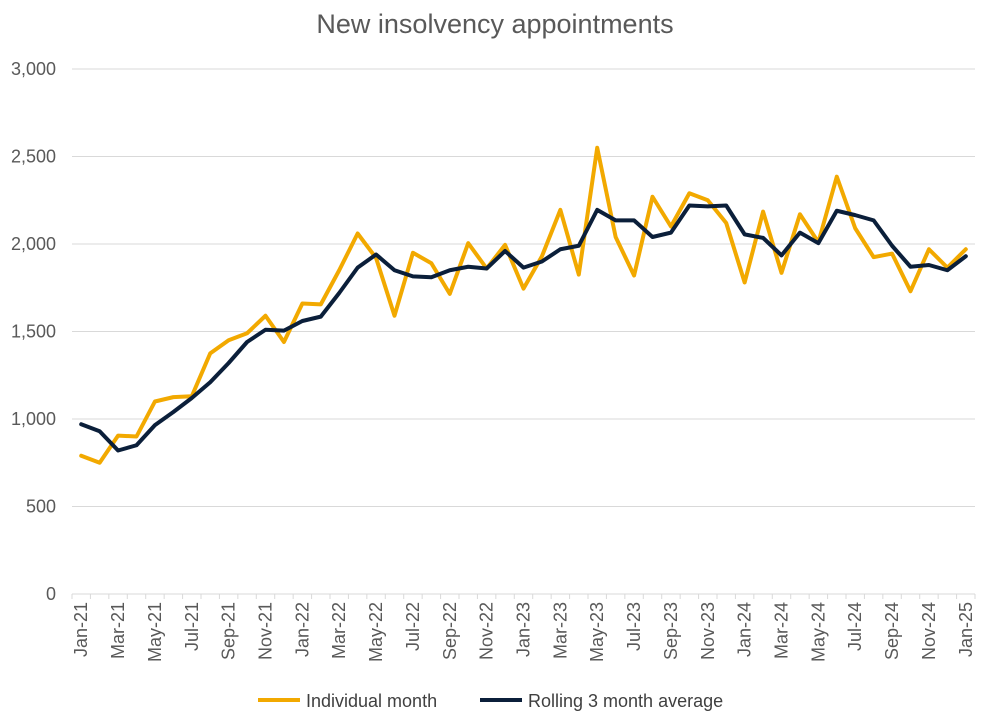 This screenshot has height=713, width=982. Describe the element at coordinates (929, 631) in the screenshot. I see `x-tick-label: Nov-24` at that location.